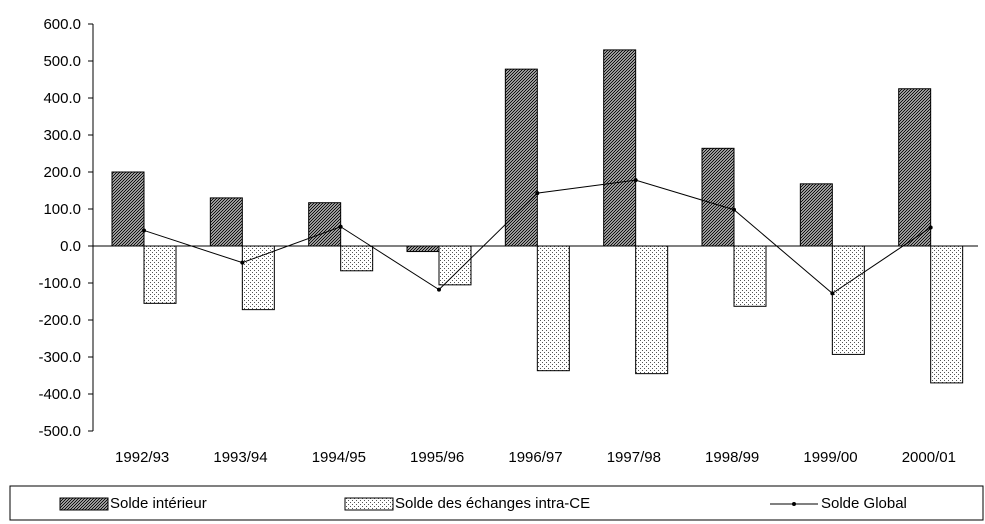 This screenshot has width=985, height=524. What do you see at coordinates (634, 457) in the screenshot?
I see `x-tick-label: 1997/98` at bounding box center [634, 457].